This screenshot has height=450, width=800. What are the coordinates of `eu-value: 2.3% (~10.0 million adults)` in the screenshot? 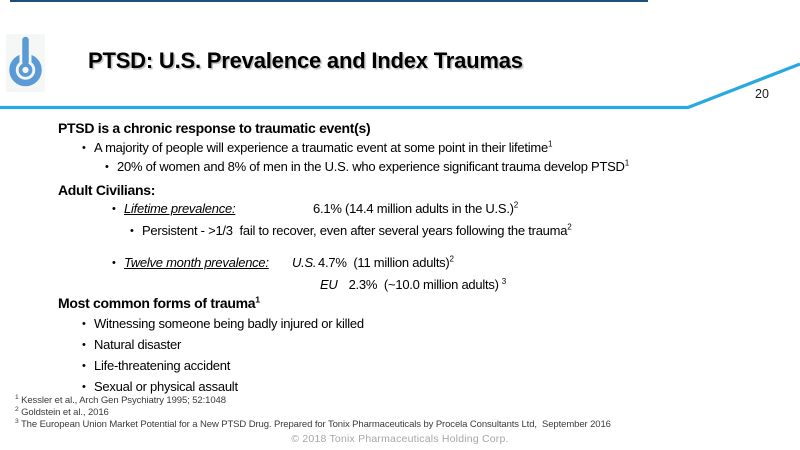 It's located at (423, 284).